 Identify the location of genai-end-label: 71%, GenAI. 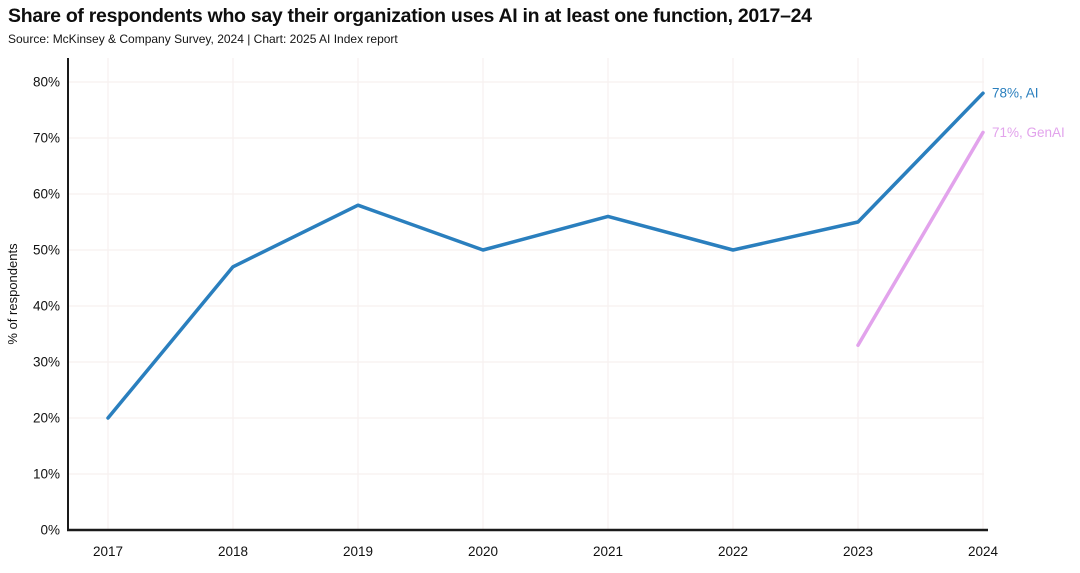
(1028, 132).